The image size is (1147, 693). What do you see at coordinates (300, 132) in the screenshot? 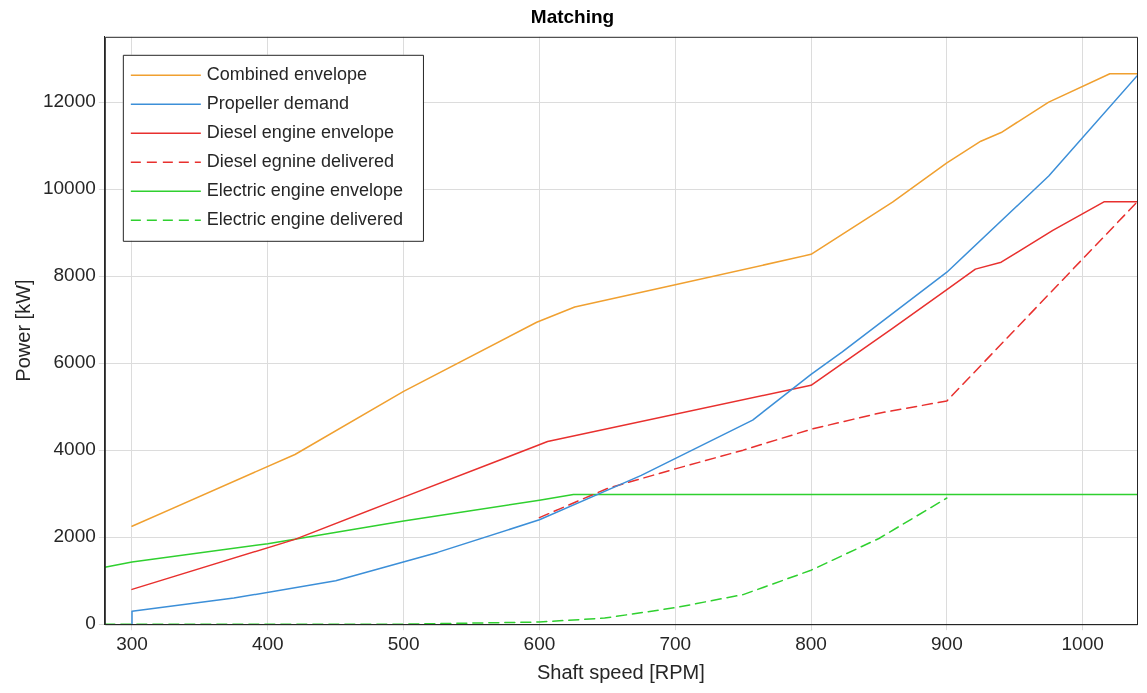
I see `legend-label: Diesel engine envelope` at bounding box center [300, 132].